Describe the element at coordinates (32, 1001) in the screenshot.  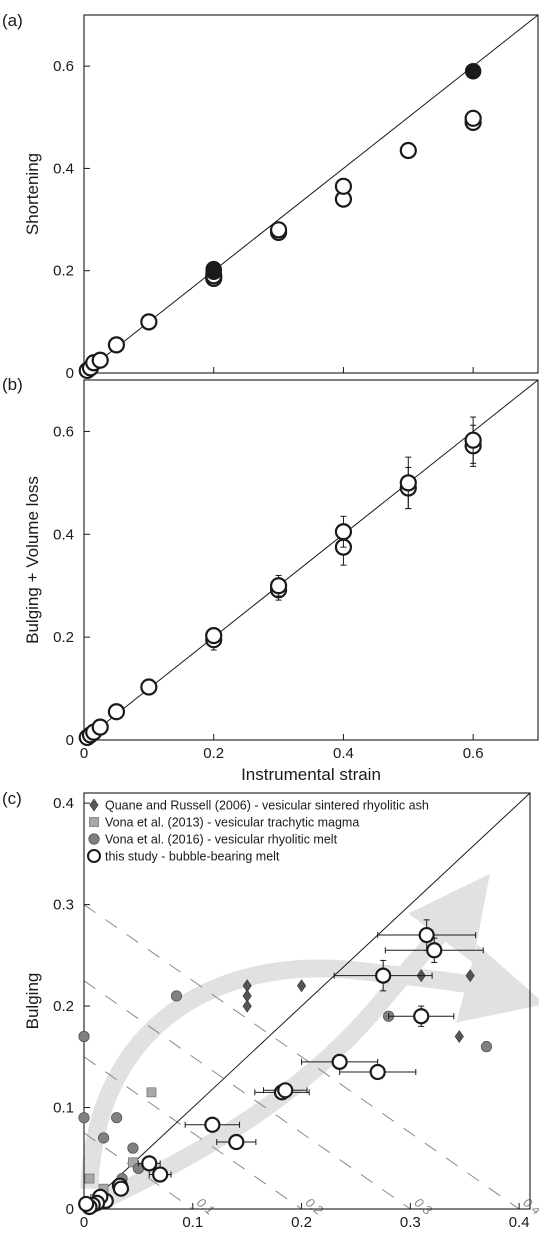
I see `y-axis-title: Bulging` at that location.